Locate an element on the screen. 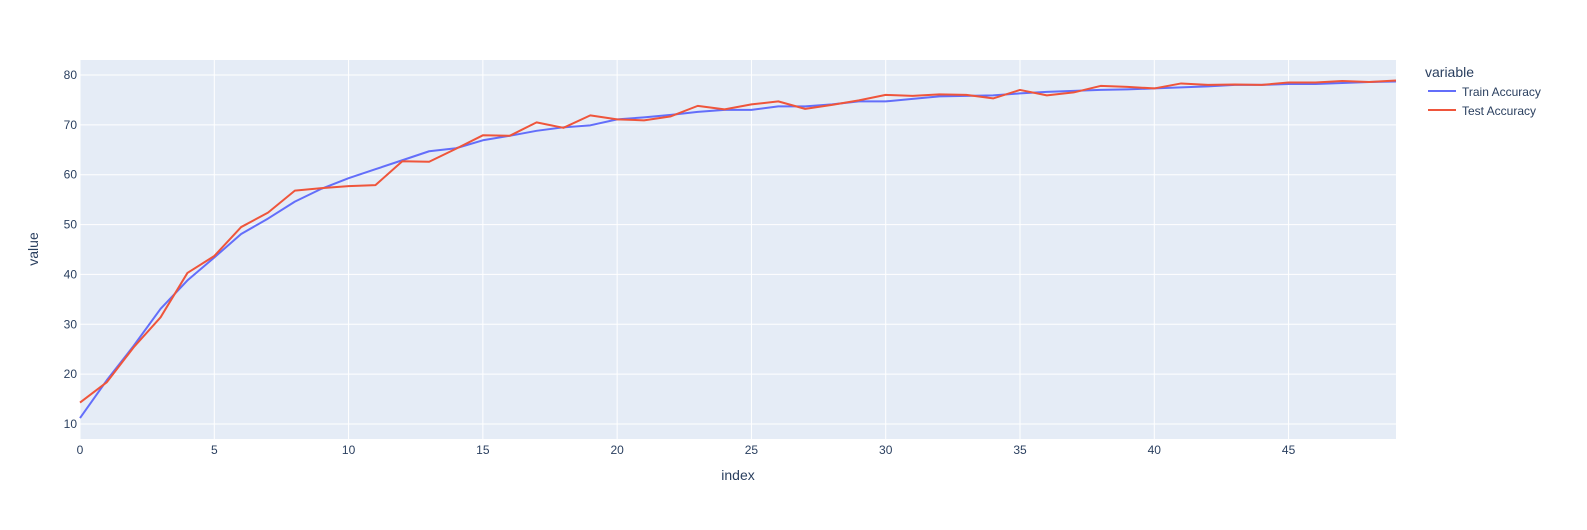  legend-label-test-accuracy: Test Accuracy is located at coordinates (1499, 111).